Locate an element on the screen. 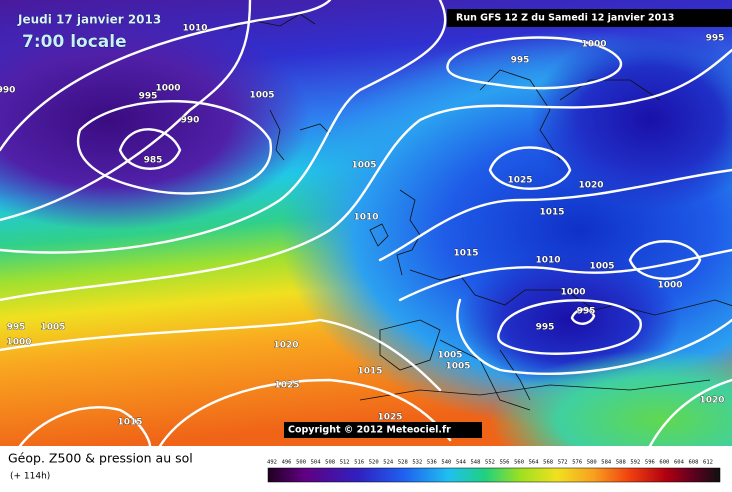 The width and height of the screenshot is (732, 492). legend-label: 508 is located at coordinates (330, 463).